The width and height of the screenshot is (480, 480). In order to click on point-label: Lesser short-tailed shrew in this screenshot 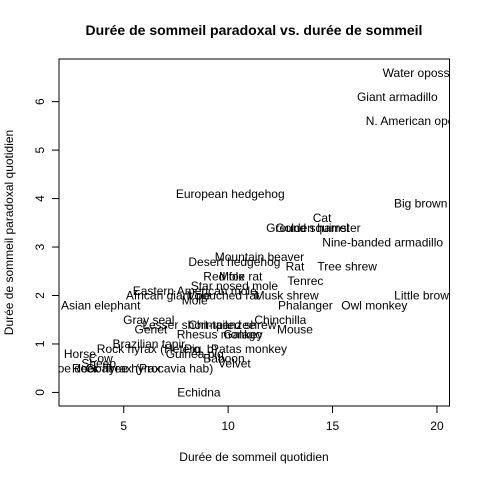, I will do `click(209, 325)`.